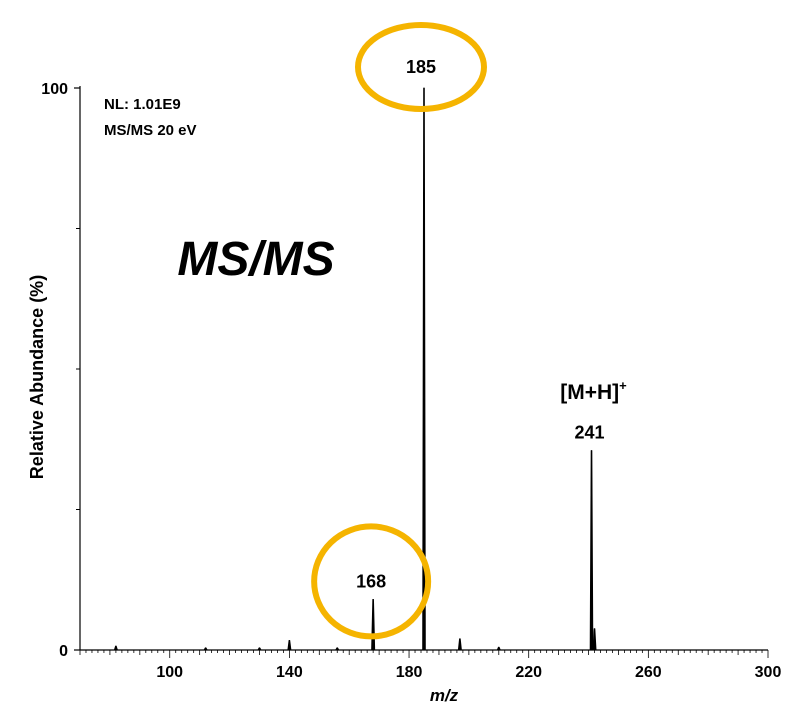  What do you see at coordinates (528, 672) in the screenshot?
I see `x-tick-label: 220` at bounding box center [528, 672].